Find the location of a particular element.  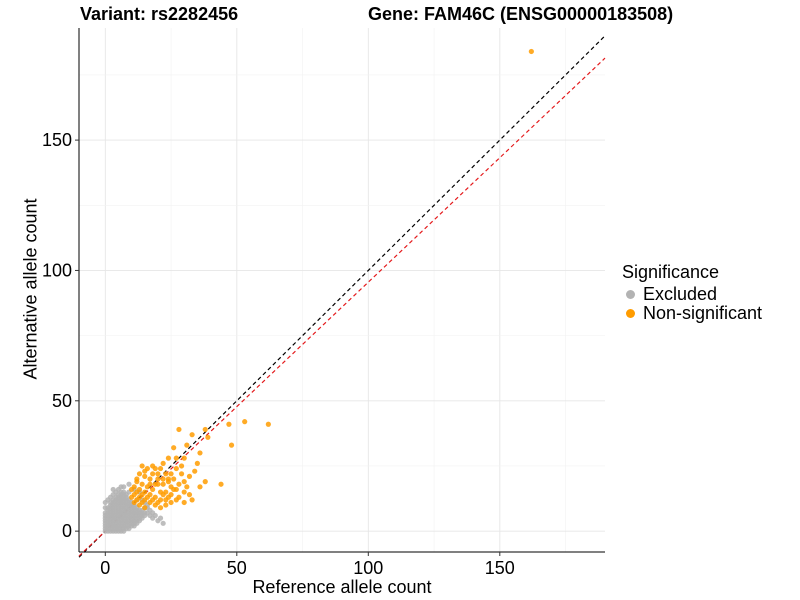

legend-label-excluded: Excluded is located at coordinates (680, 294).